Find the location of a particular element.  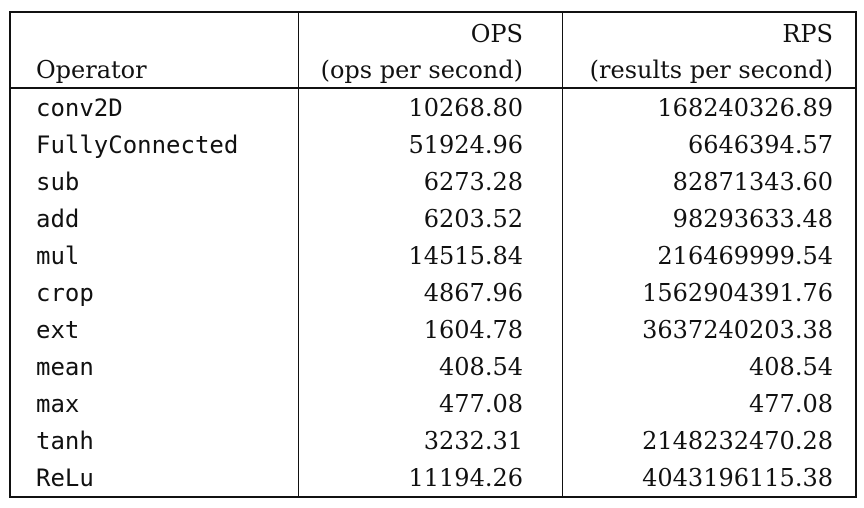

cell-rps: 98293633.48 is located at coordinates (752, 219).